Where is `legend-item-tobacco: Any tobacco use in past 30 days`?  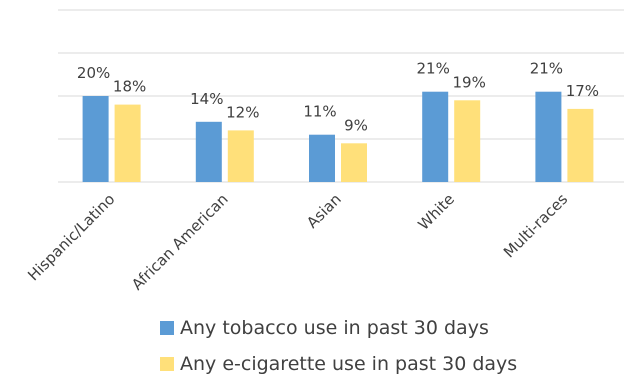 legend-item-tobacco: Any tobacco use in past 30 days is located at coordinates (338, 328).